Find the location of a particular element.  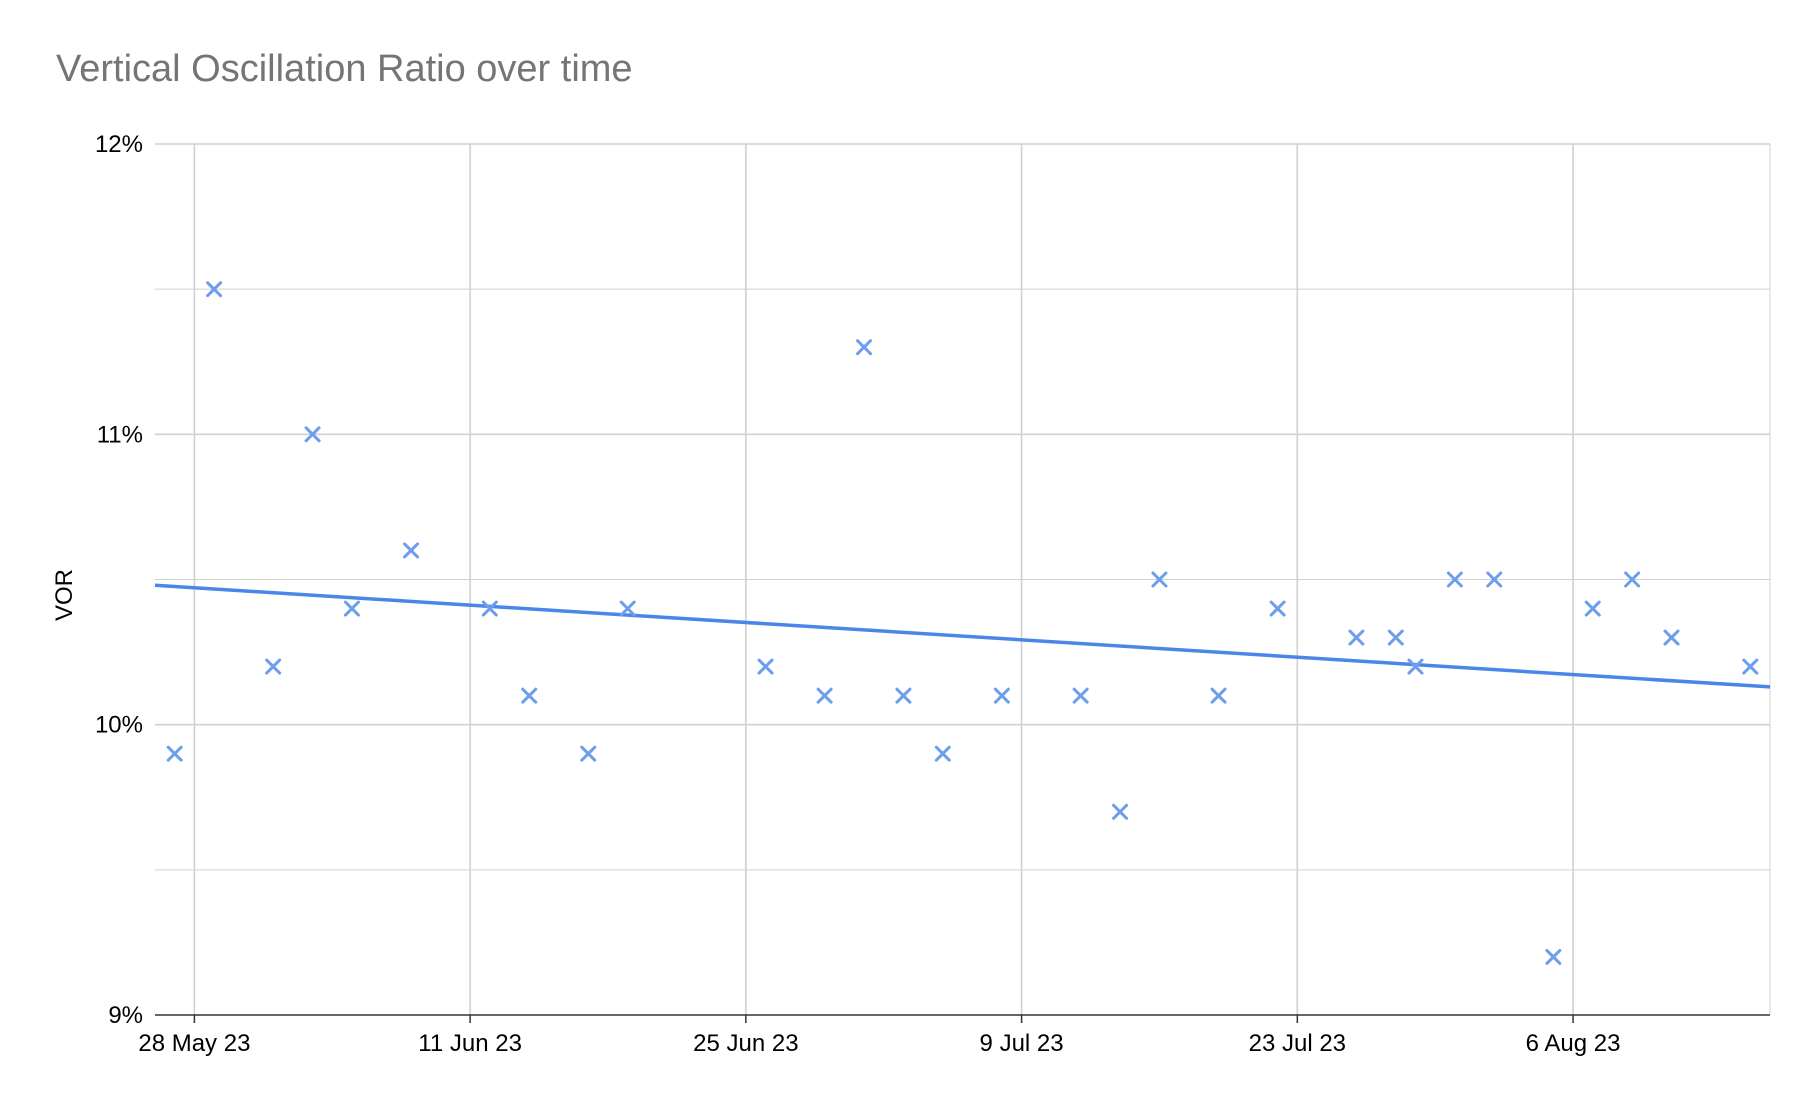

x-tick-label: 23 Jul 23 is located at coordinates (1297, 1043).